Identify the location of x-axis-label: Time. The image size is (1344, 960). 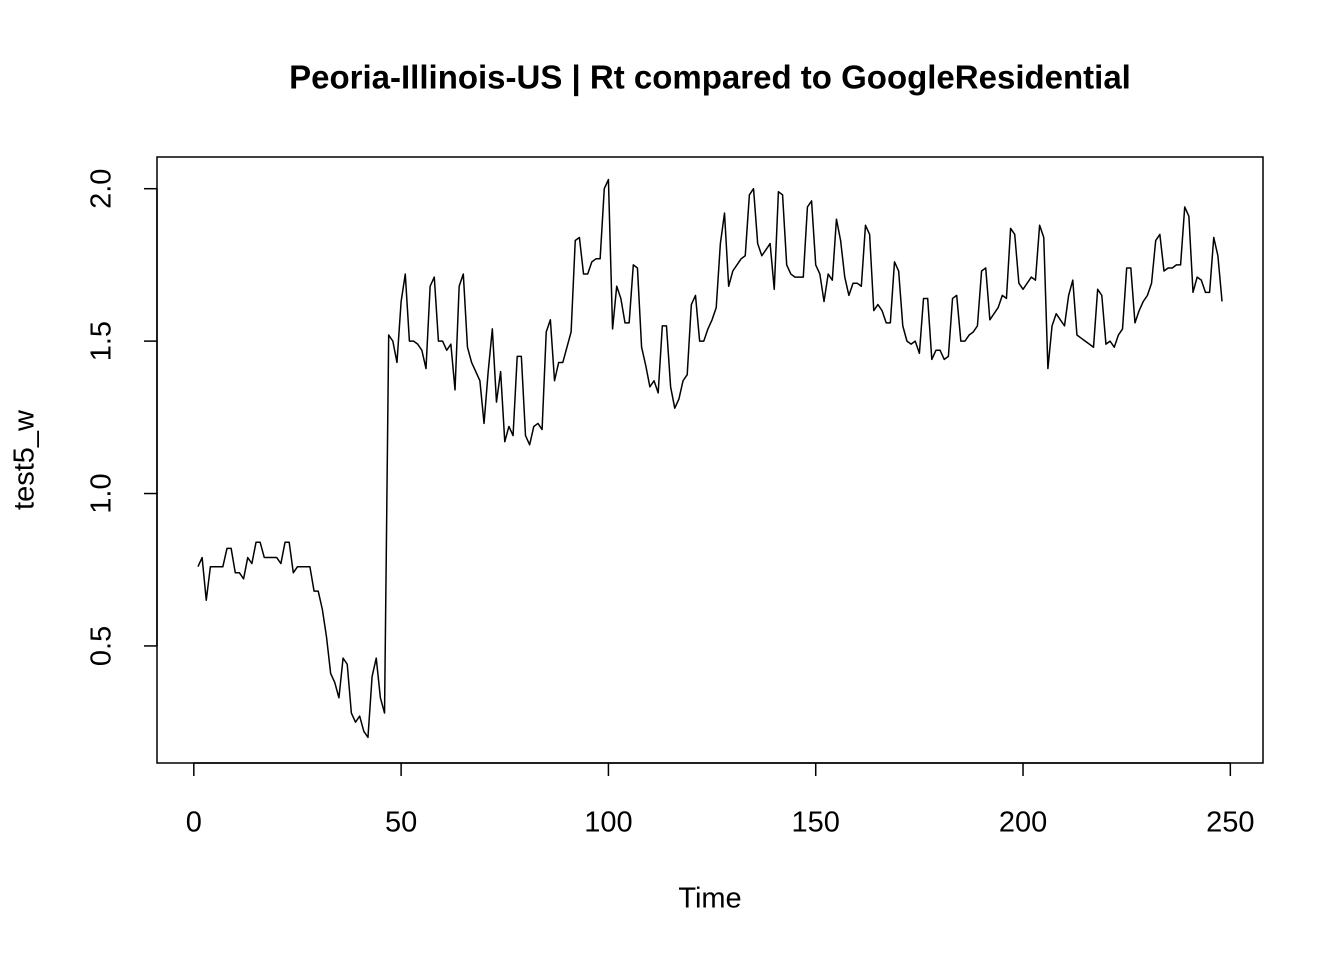
(709, 899).